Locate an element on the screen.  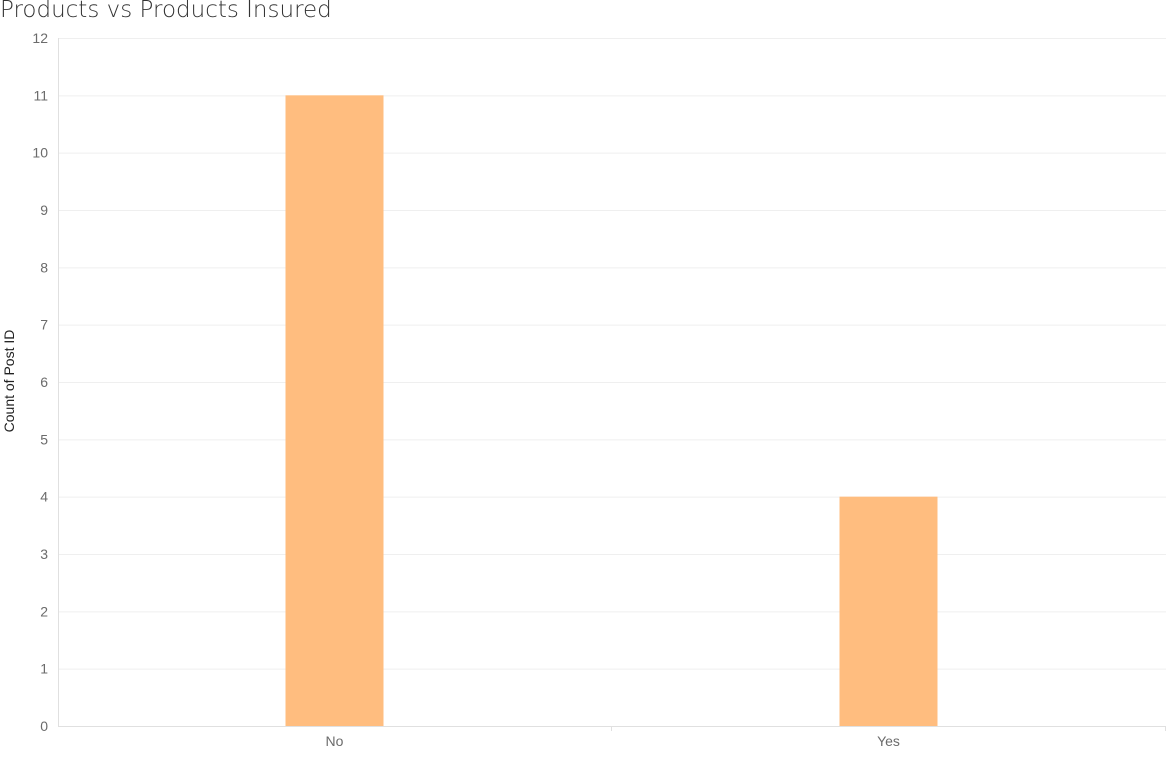
y-tick-label-3: 3 is located at coordinates (44, 554).